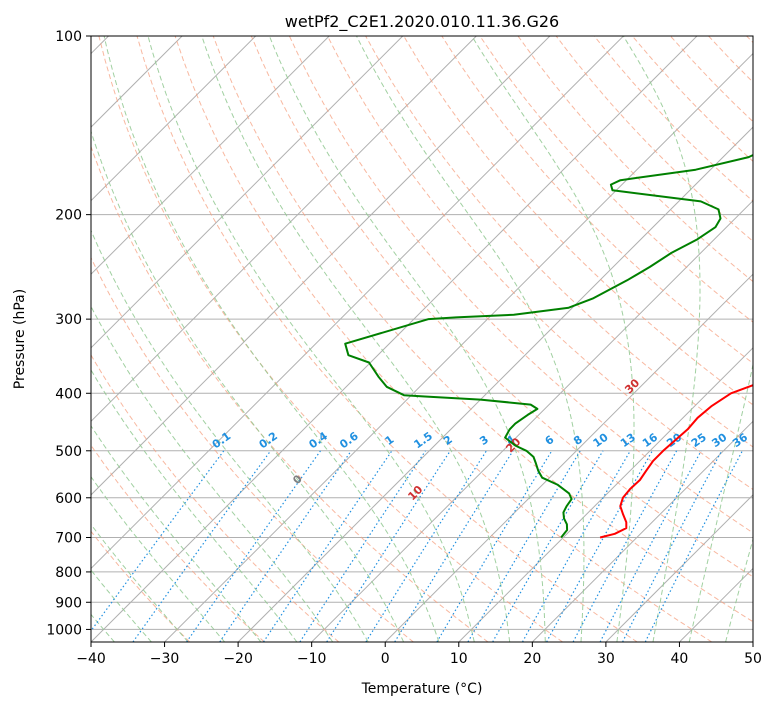 This screenshot has width=775, height=708. I want to click on mixing-ratio-label: 0.1, so click(221, 440).